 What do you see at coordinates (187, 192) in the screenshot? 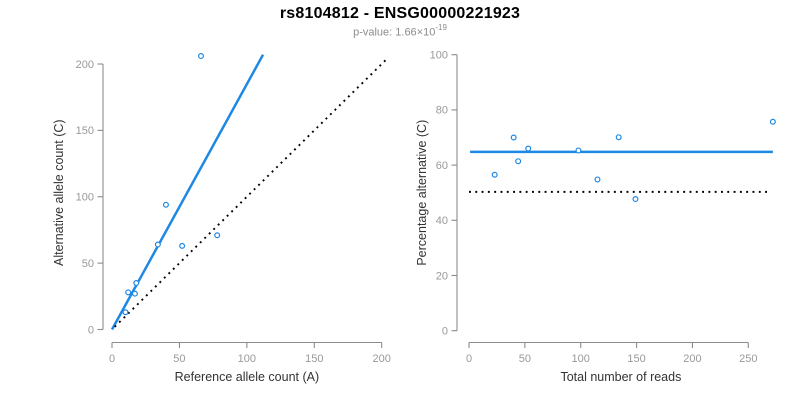
I see `regression-line` at bounding box center [187, 192].